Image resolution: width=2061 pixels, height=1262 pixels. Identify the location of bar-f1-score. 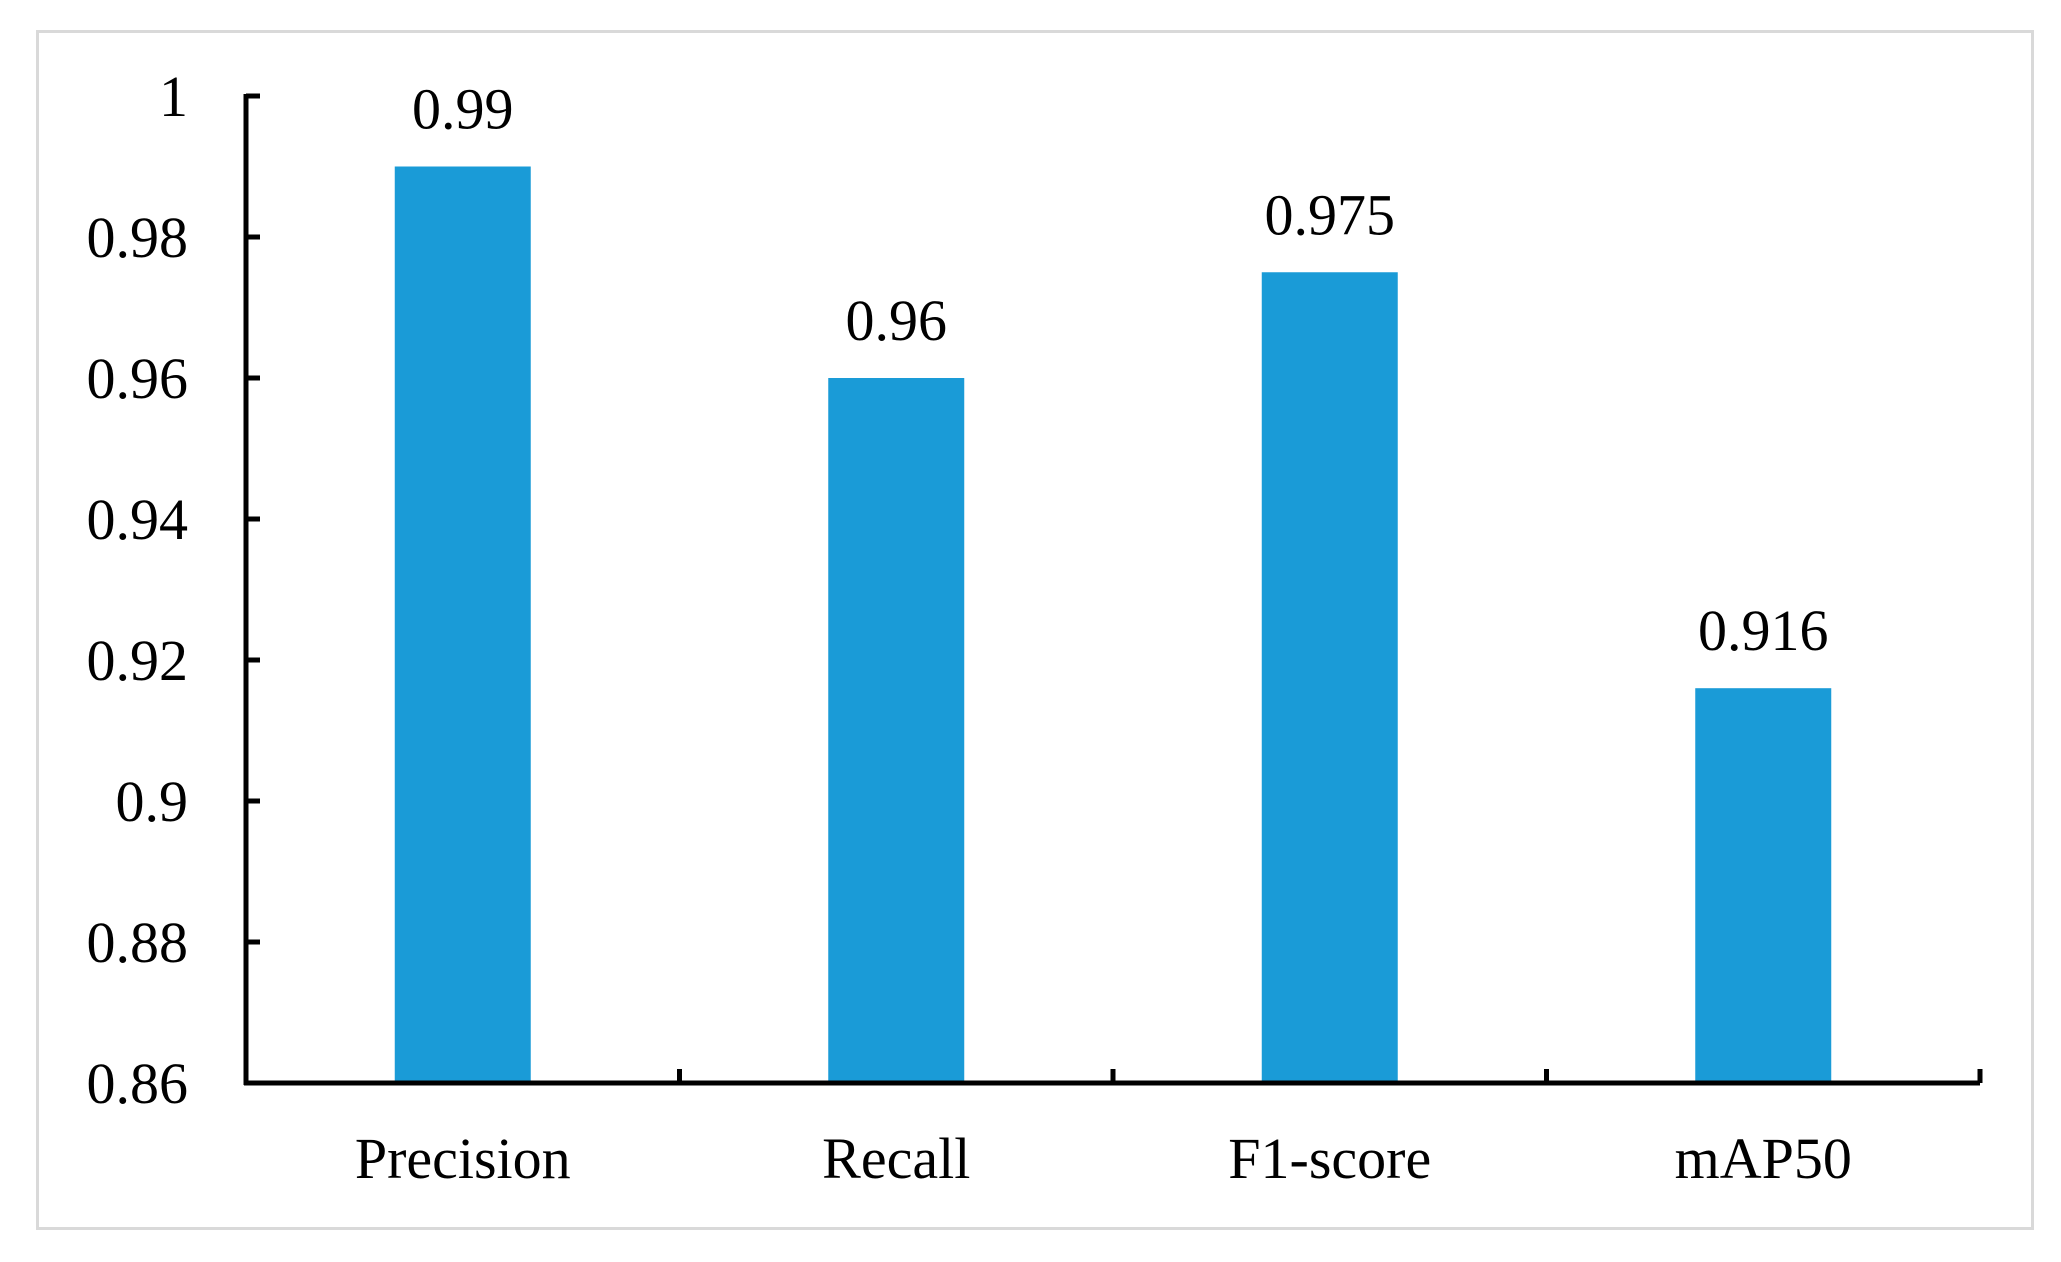
(1329, 677).